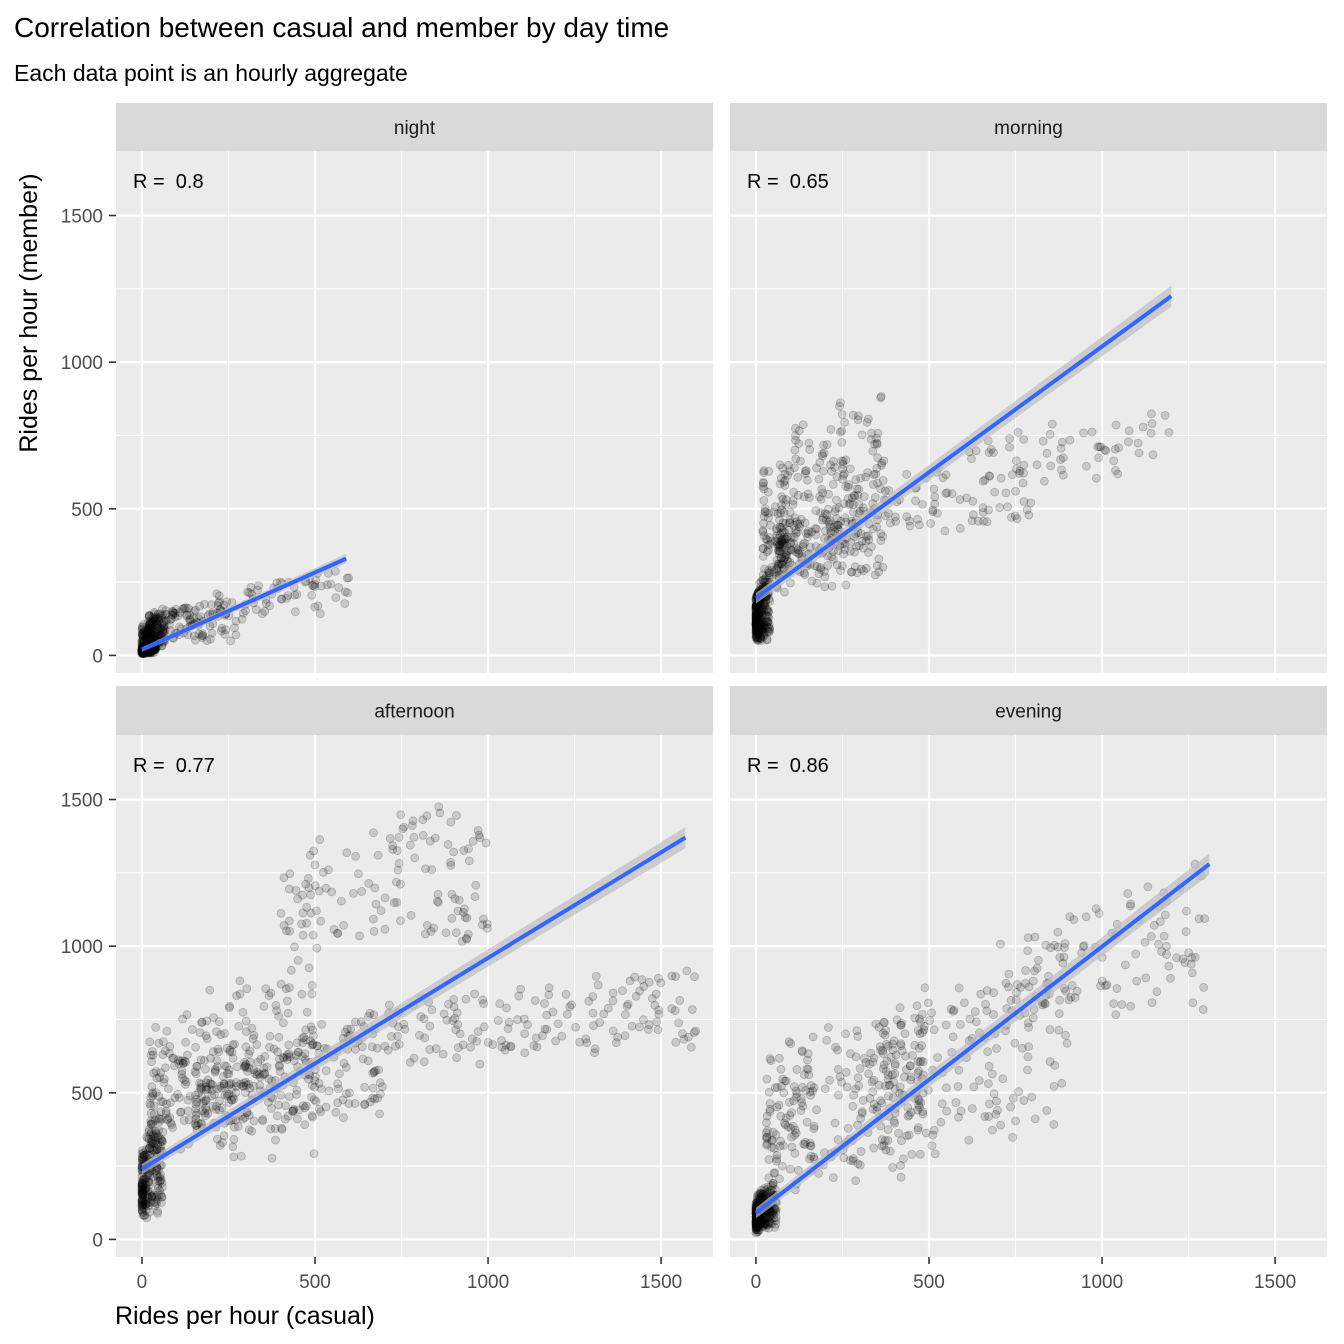 Image resolution: width=1344 pixels, height=1344 pixels. What do you see at coordinates (142, 1282) in the screenshot?
I see `x-tick-label: 0` at bounding box center [142, 1282].